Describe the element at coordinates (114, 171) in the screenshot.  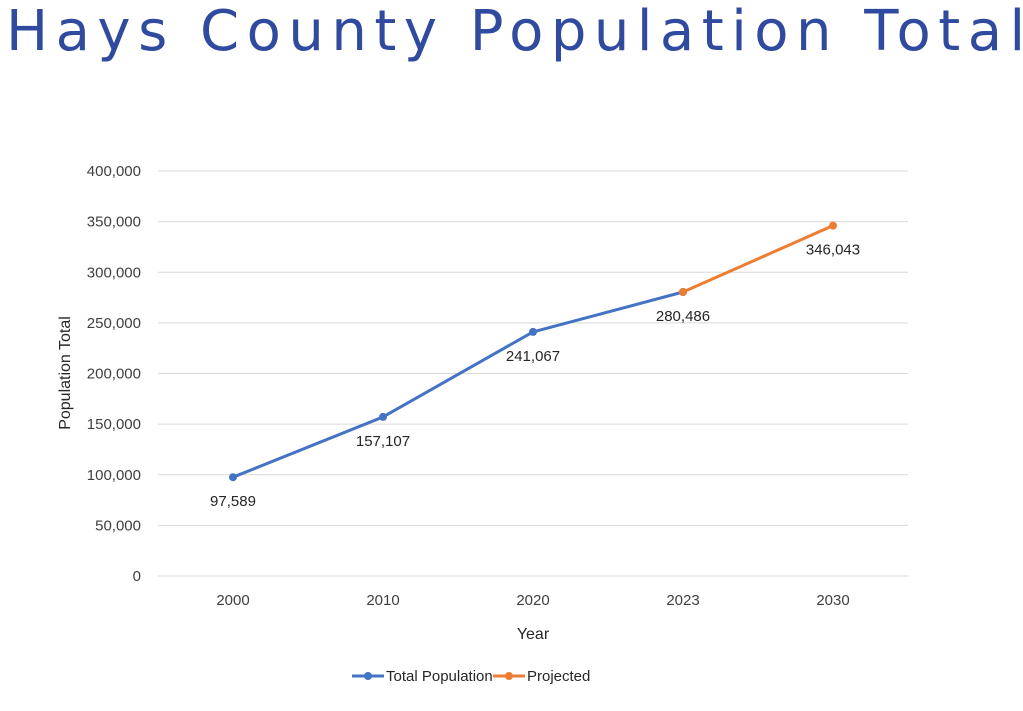
I see `y-tick-label: 400,000` at that location.